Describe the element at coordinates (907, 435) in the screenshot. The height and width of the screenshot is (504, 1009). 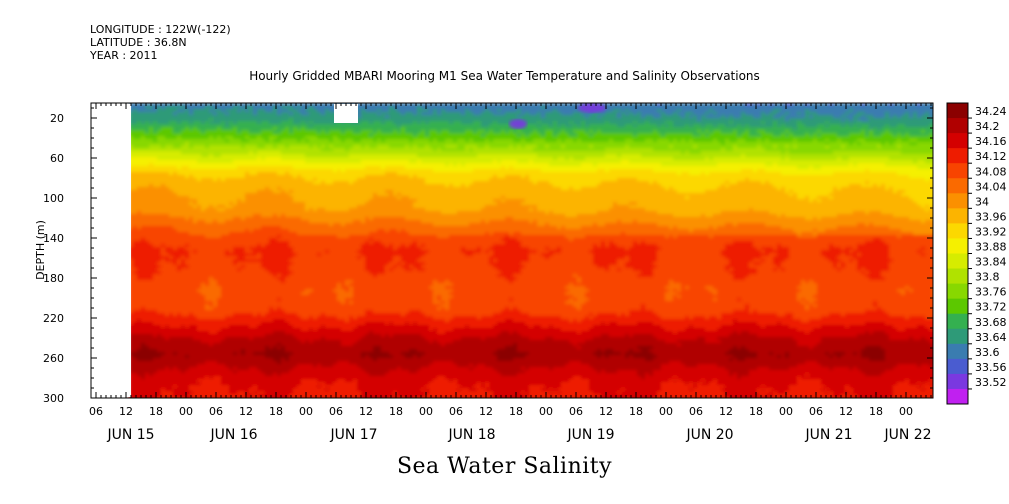
I see `x-day-label: JUN 22` at that location.